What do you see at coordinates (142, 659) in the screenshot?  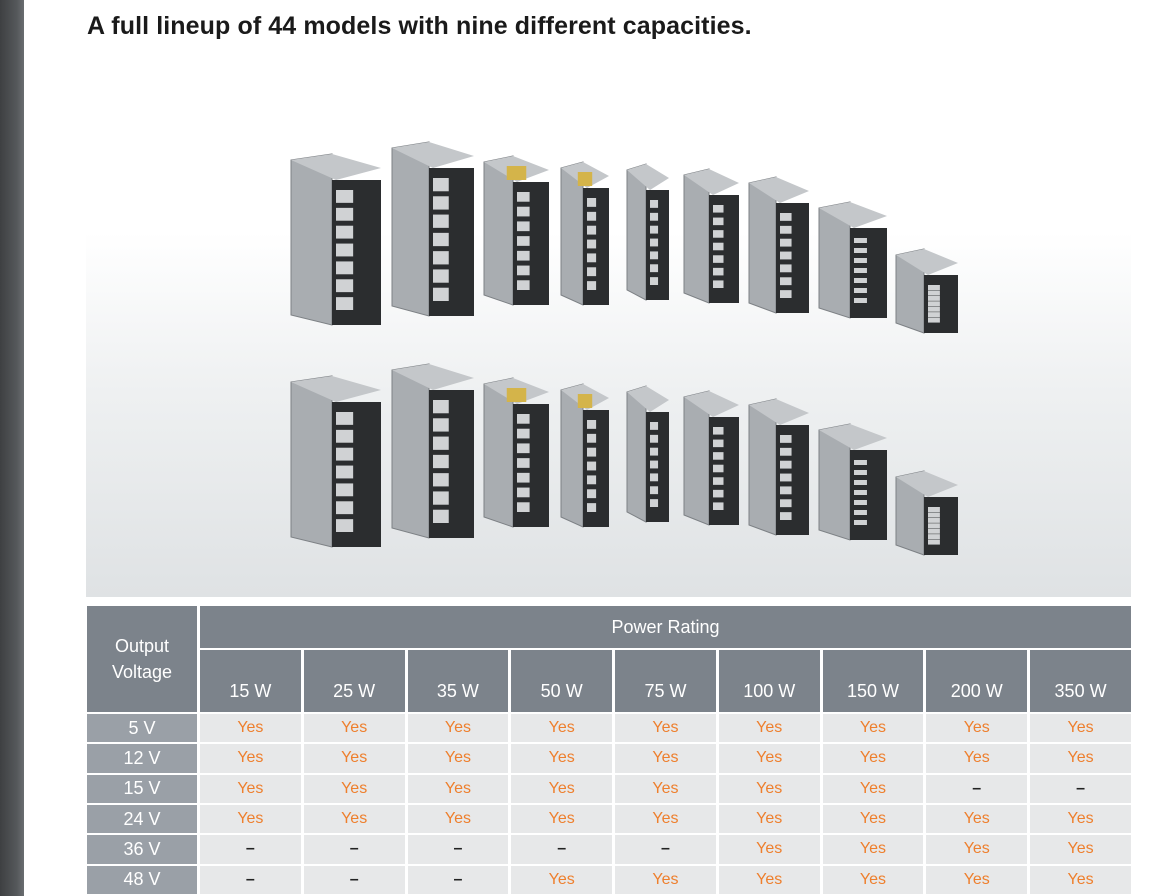 I see `output-voltage-header: Output Voltage` at bounding box center [142, 659].